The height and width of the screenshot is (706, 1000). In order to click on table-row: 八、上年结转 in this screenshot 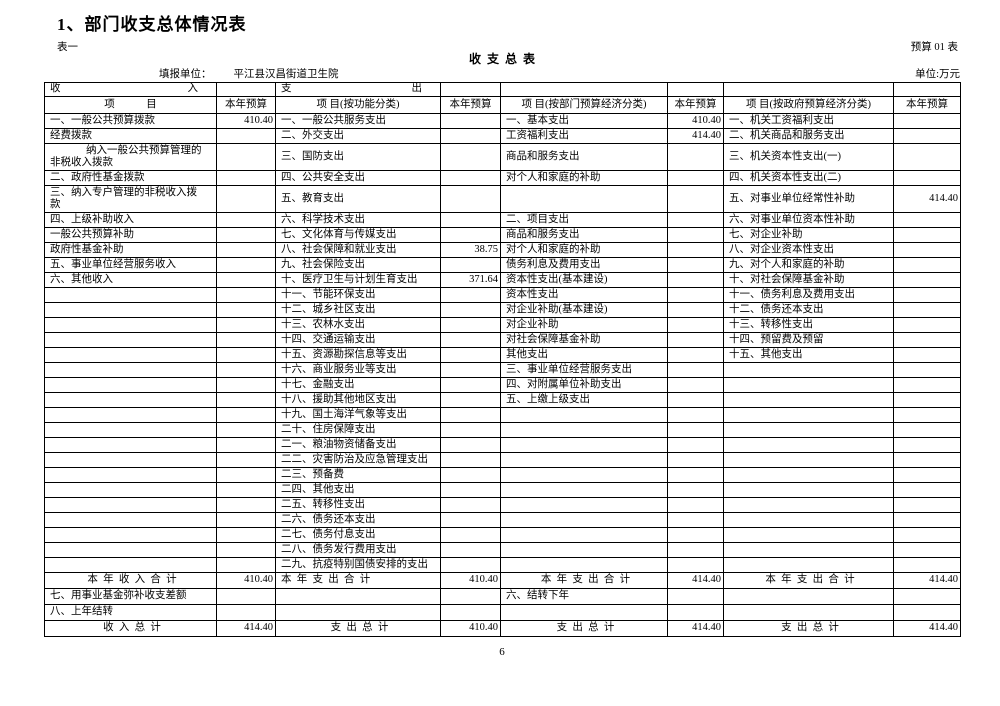, I will do `click(502, 612)`.